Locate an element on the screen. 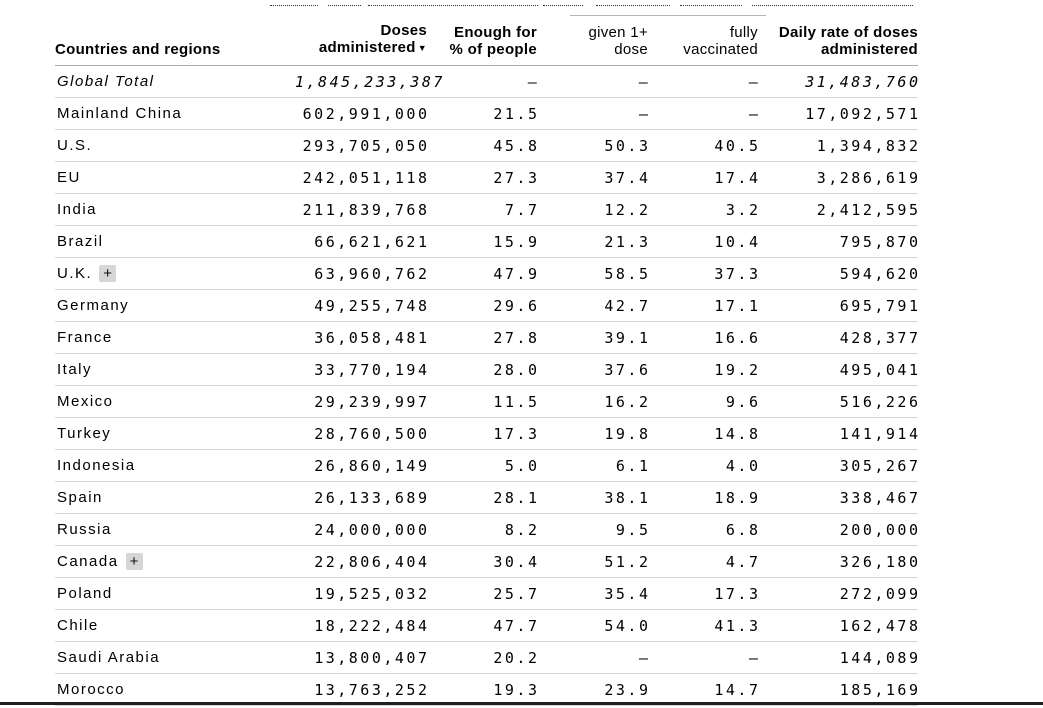  sort-descending-icon: ▼ is located at coordinates (422, 48).